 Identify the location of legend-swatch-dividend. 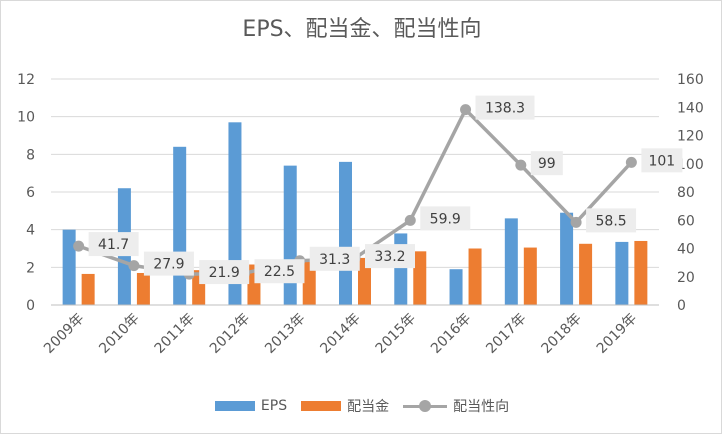
(321, 406).